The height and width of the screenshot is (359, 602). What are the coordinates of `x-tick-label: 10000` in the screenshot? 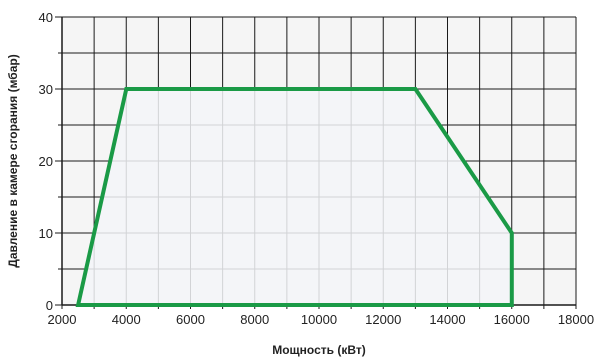 It's located at (319, 319).